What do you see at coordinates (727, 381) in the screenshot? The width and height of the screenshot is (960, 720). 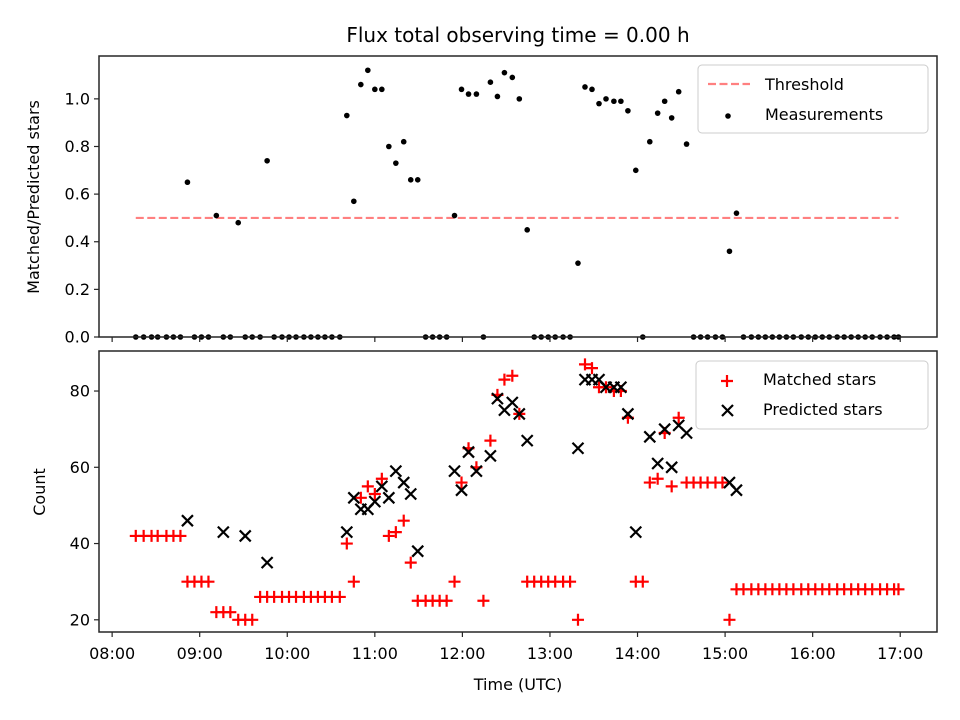 I see `legend-matched-swatch` at bounding box center [727, 381].